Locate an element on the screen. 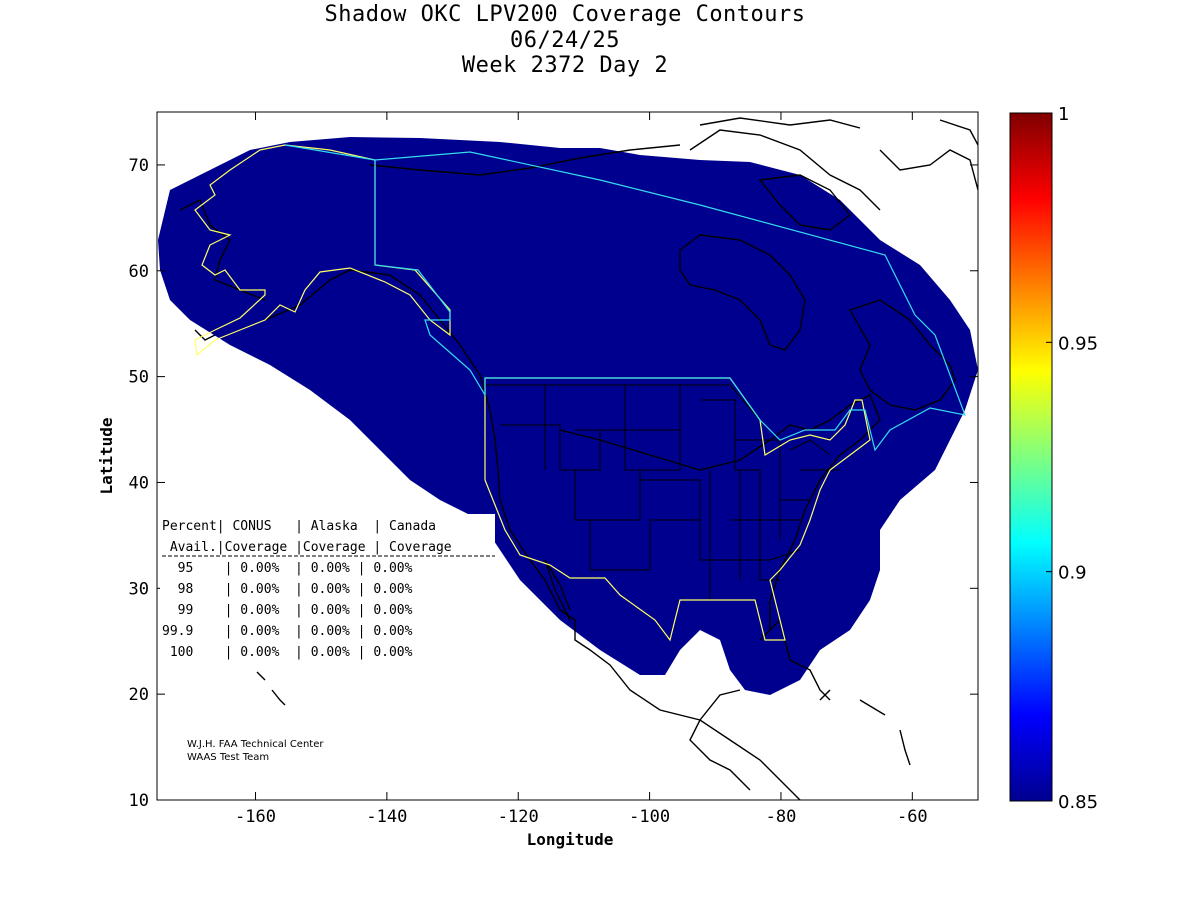 This screenshot has height=900, width=1200. y-tick-label: 10 is located at coordinates (139, 801).